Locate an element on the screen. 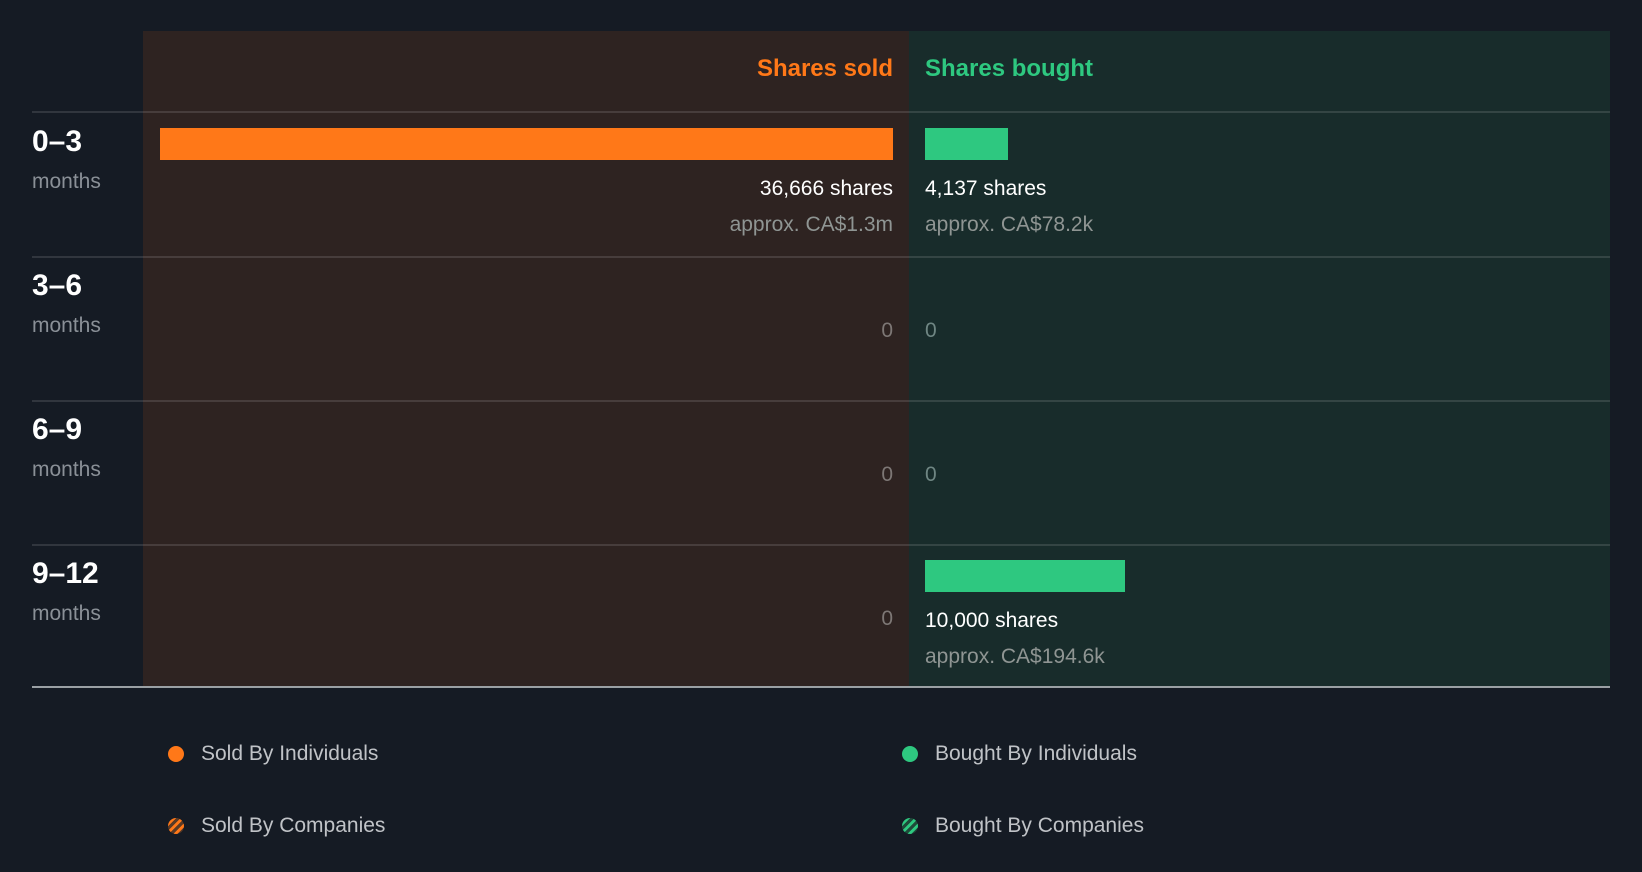  sold-shares-value: 36,666 shares is located at coordinates (826, 188).